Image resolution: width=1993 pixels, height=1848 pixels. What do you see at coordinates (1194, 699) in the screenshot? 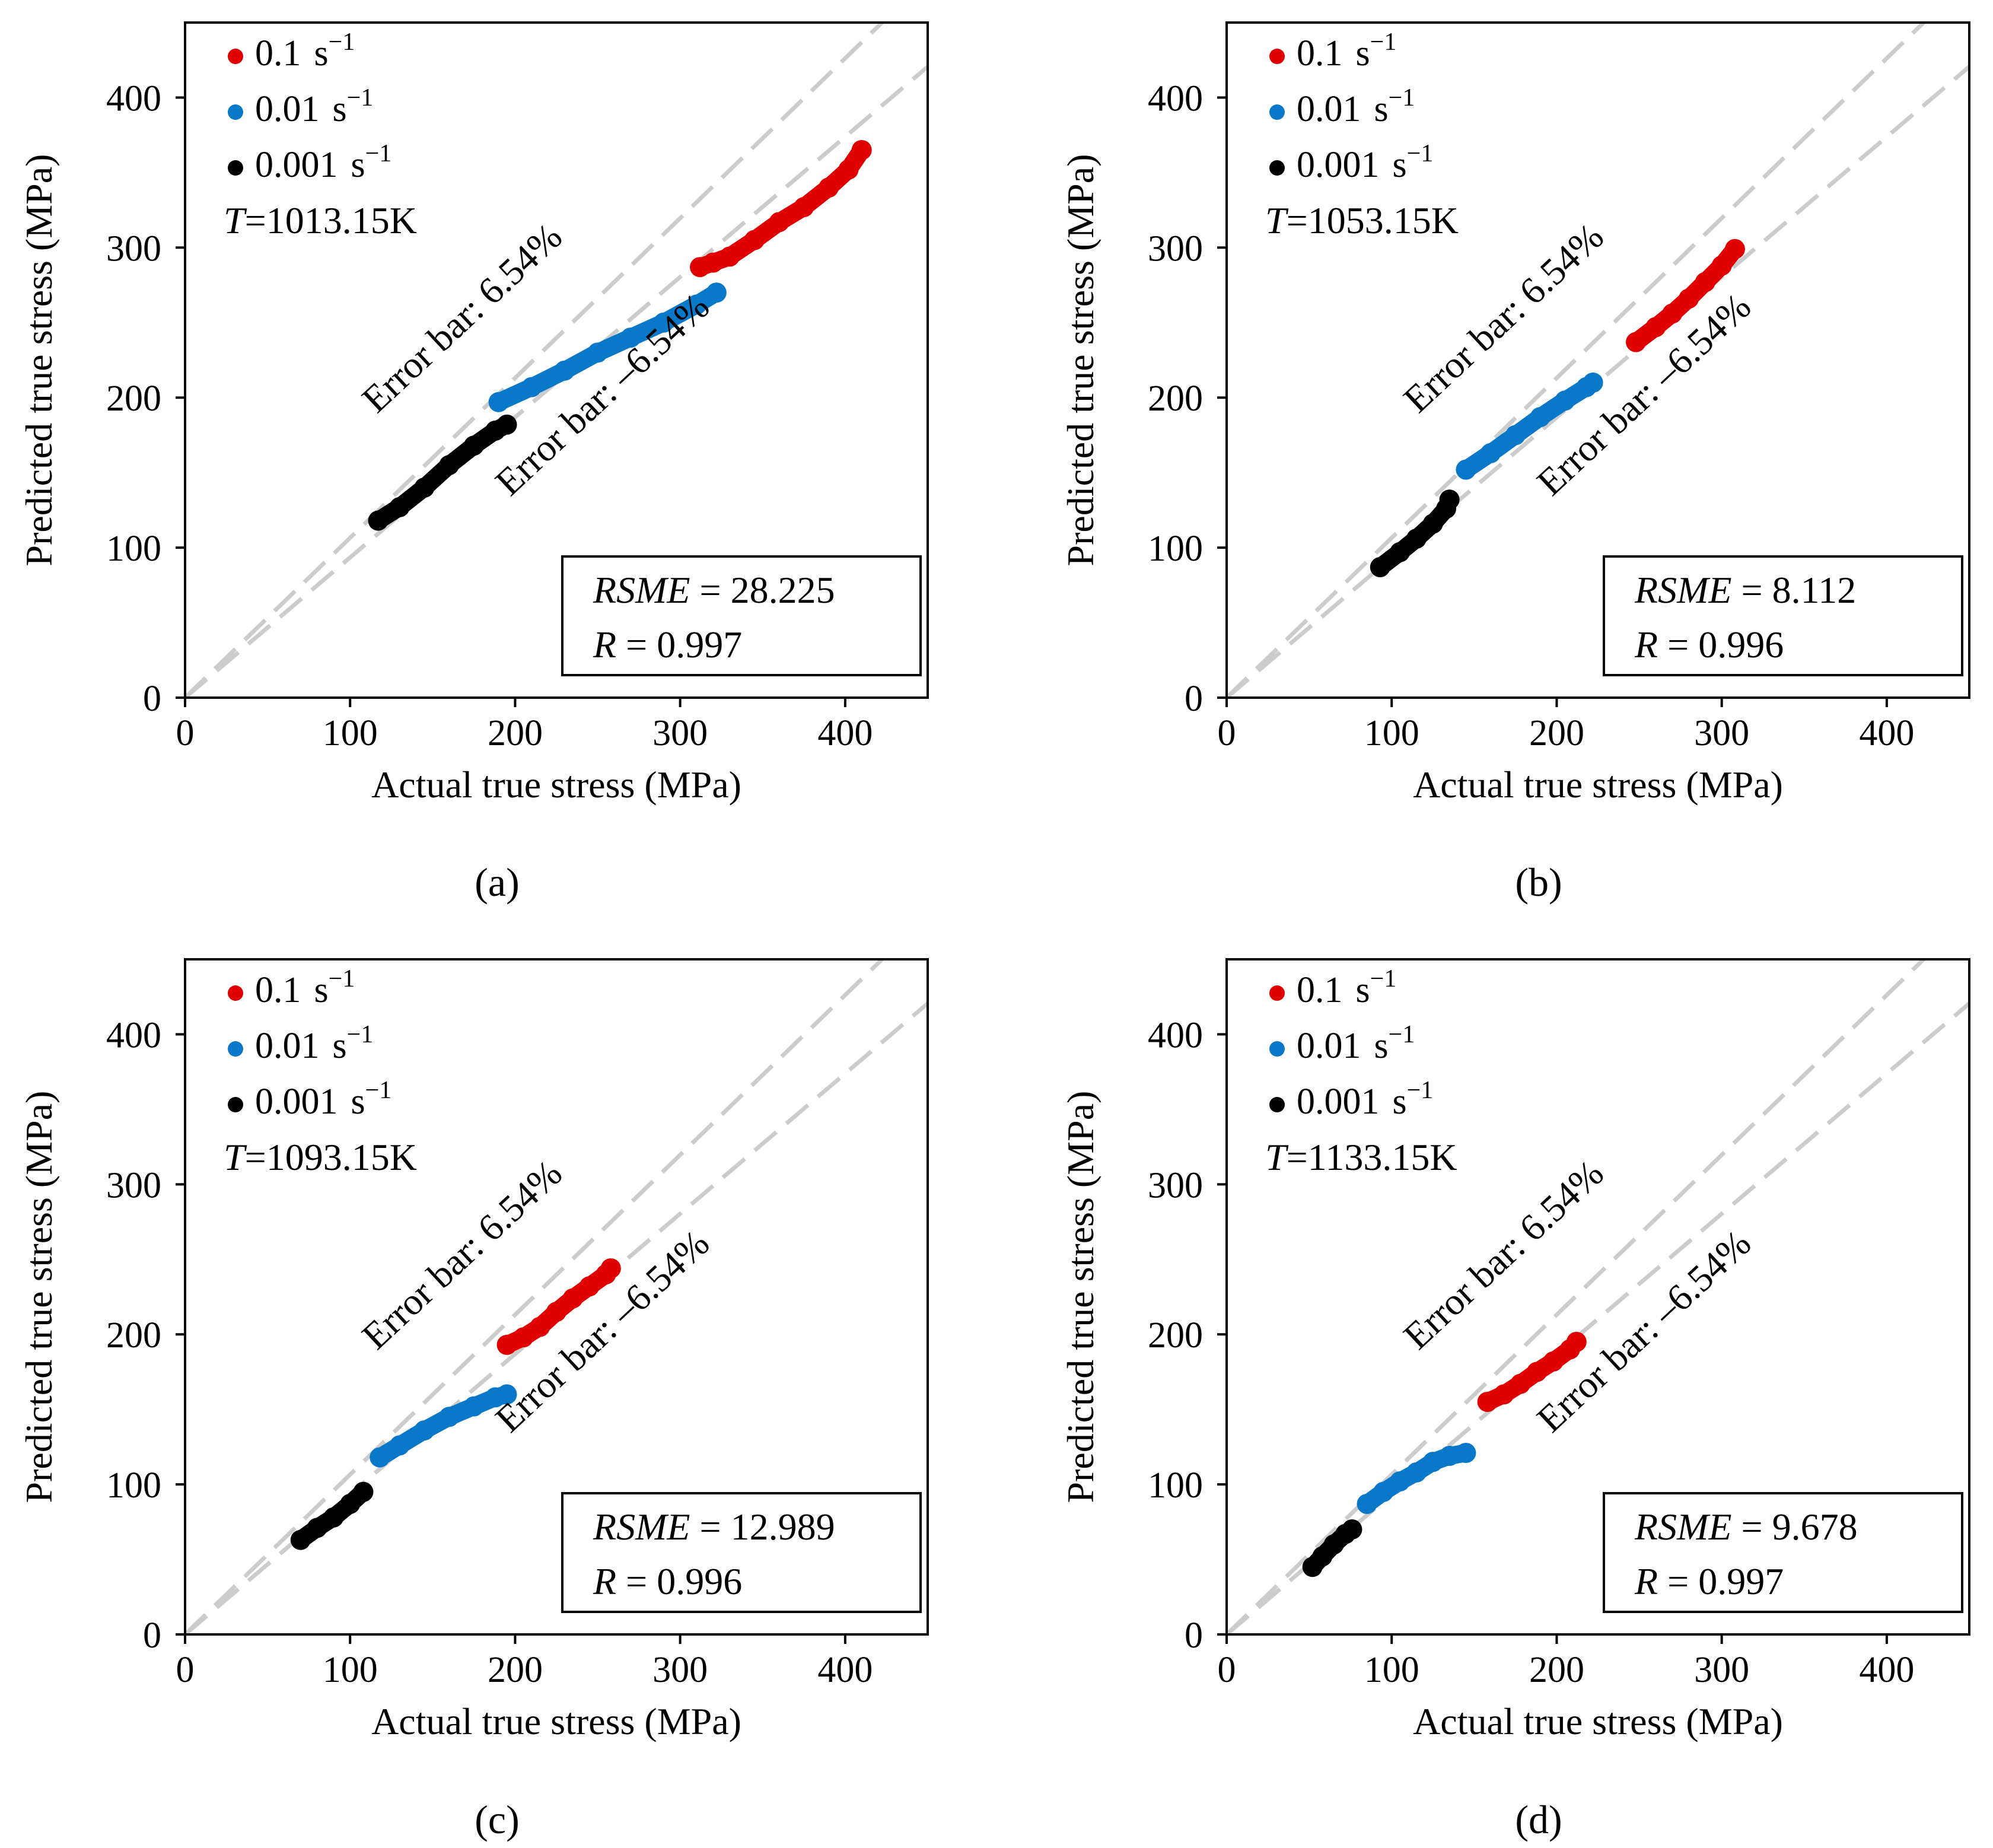
I see `y-tick-label: 0` at bounding box center [1194, 699].